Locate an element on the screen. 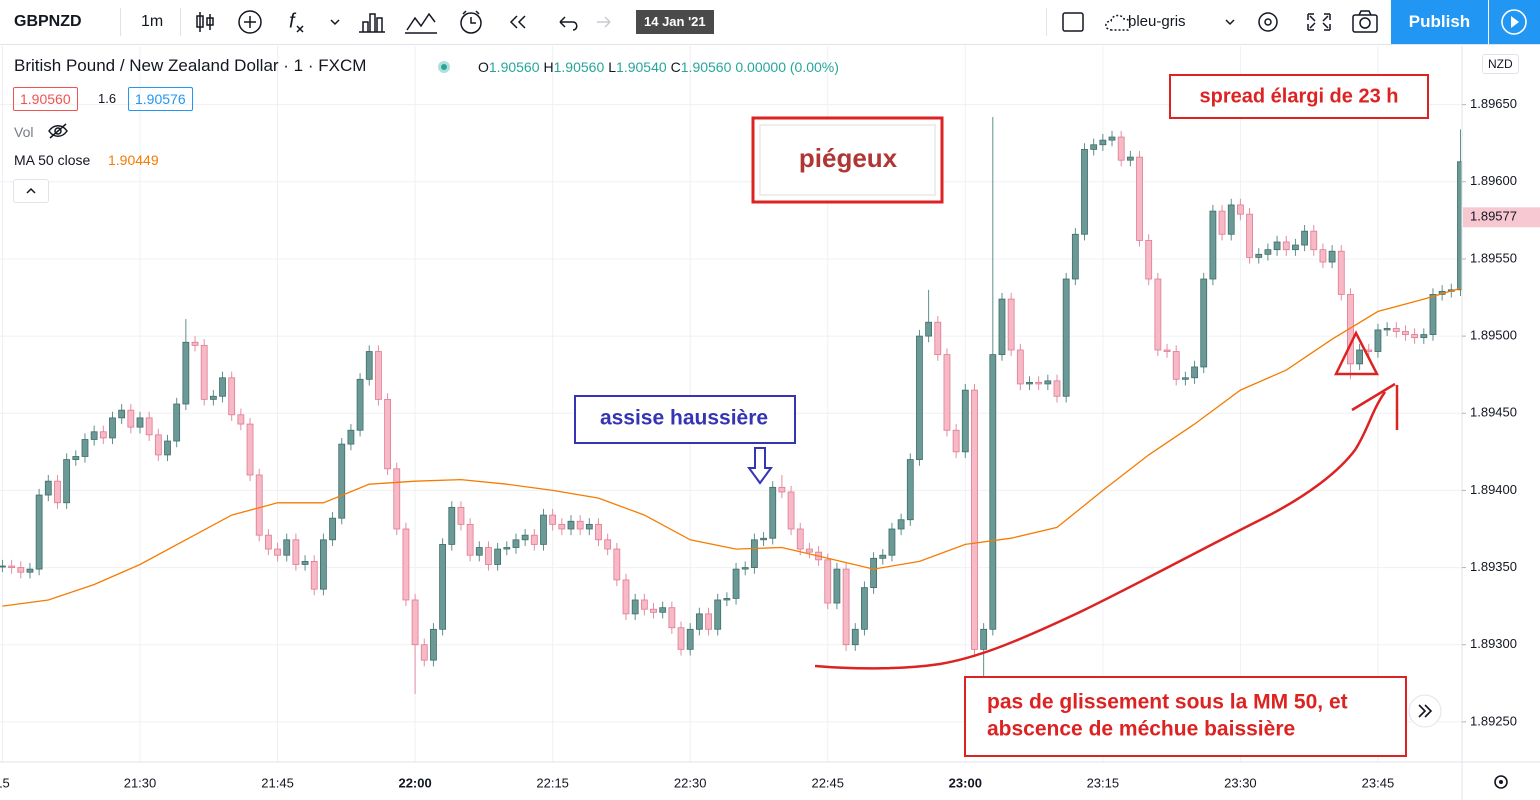  annotation-curve is located at coordinates (1100, 530).